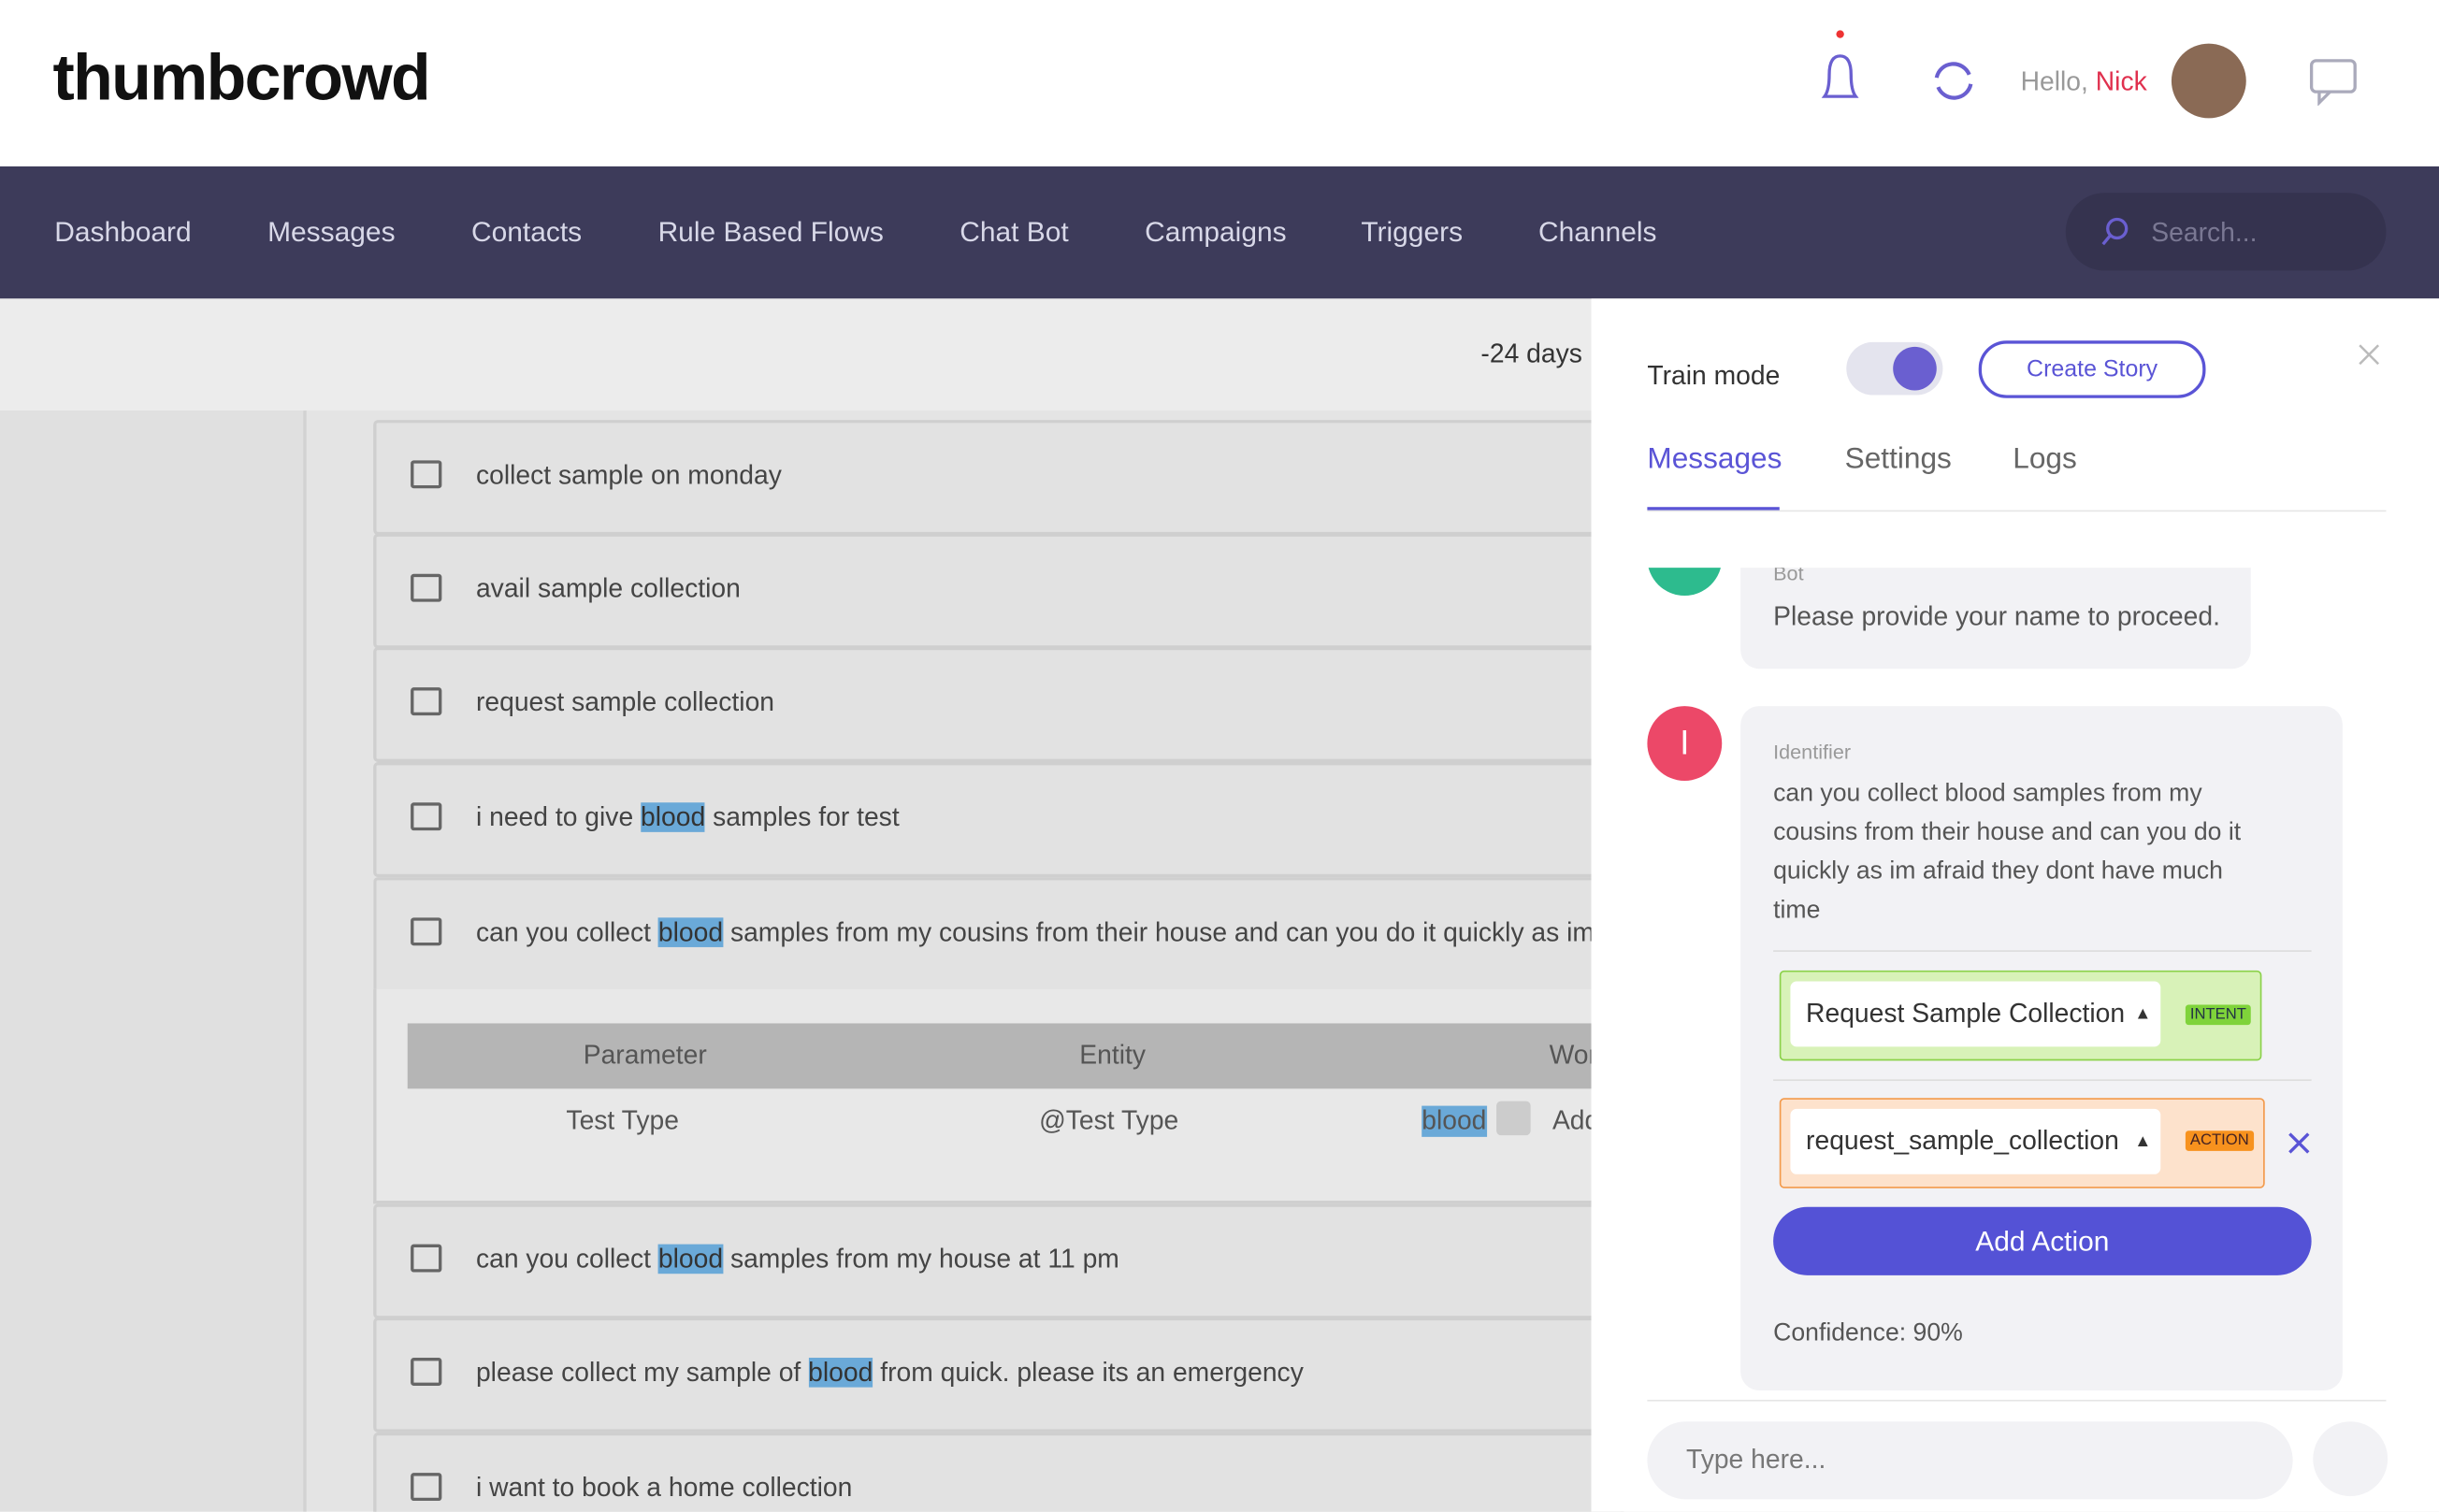  Describe the element at coordinates (998, 1472) in the screenshot. I see `message-row: i want to book a home collection` at that location.